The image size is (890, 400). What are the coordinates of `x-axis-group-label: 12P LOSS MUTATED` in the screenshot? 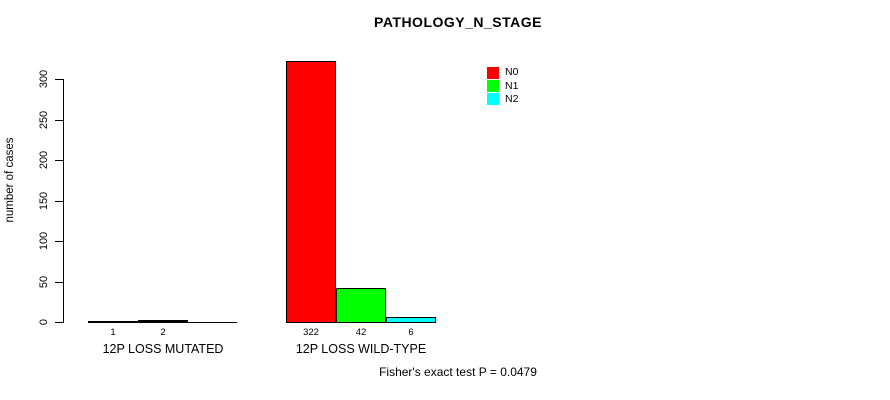 It's located at (163, 349).